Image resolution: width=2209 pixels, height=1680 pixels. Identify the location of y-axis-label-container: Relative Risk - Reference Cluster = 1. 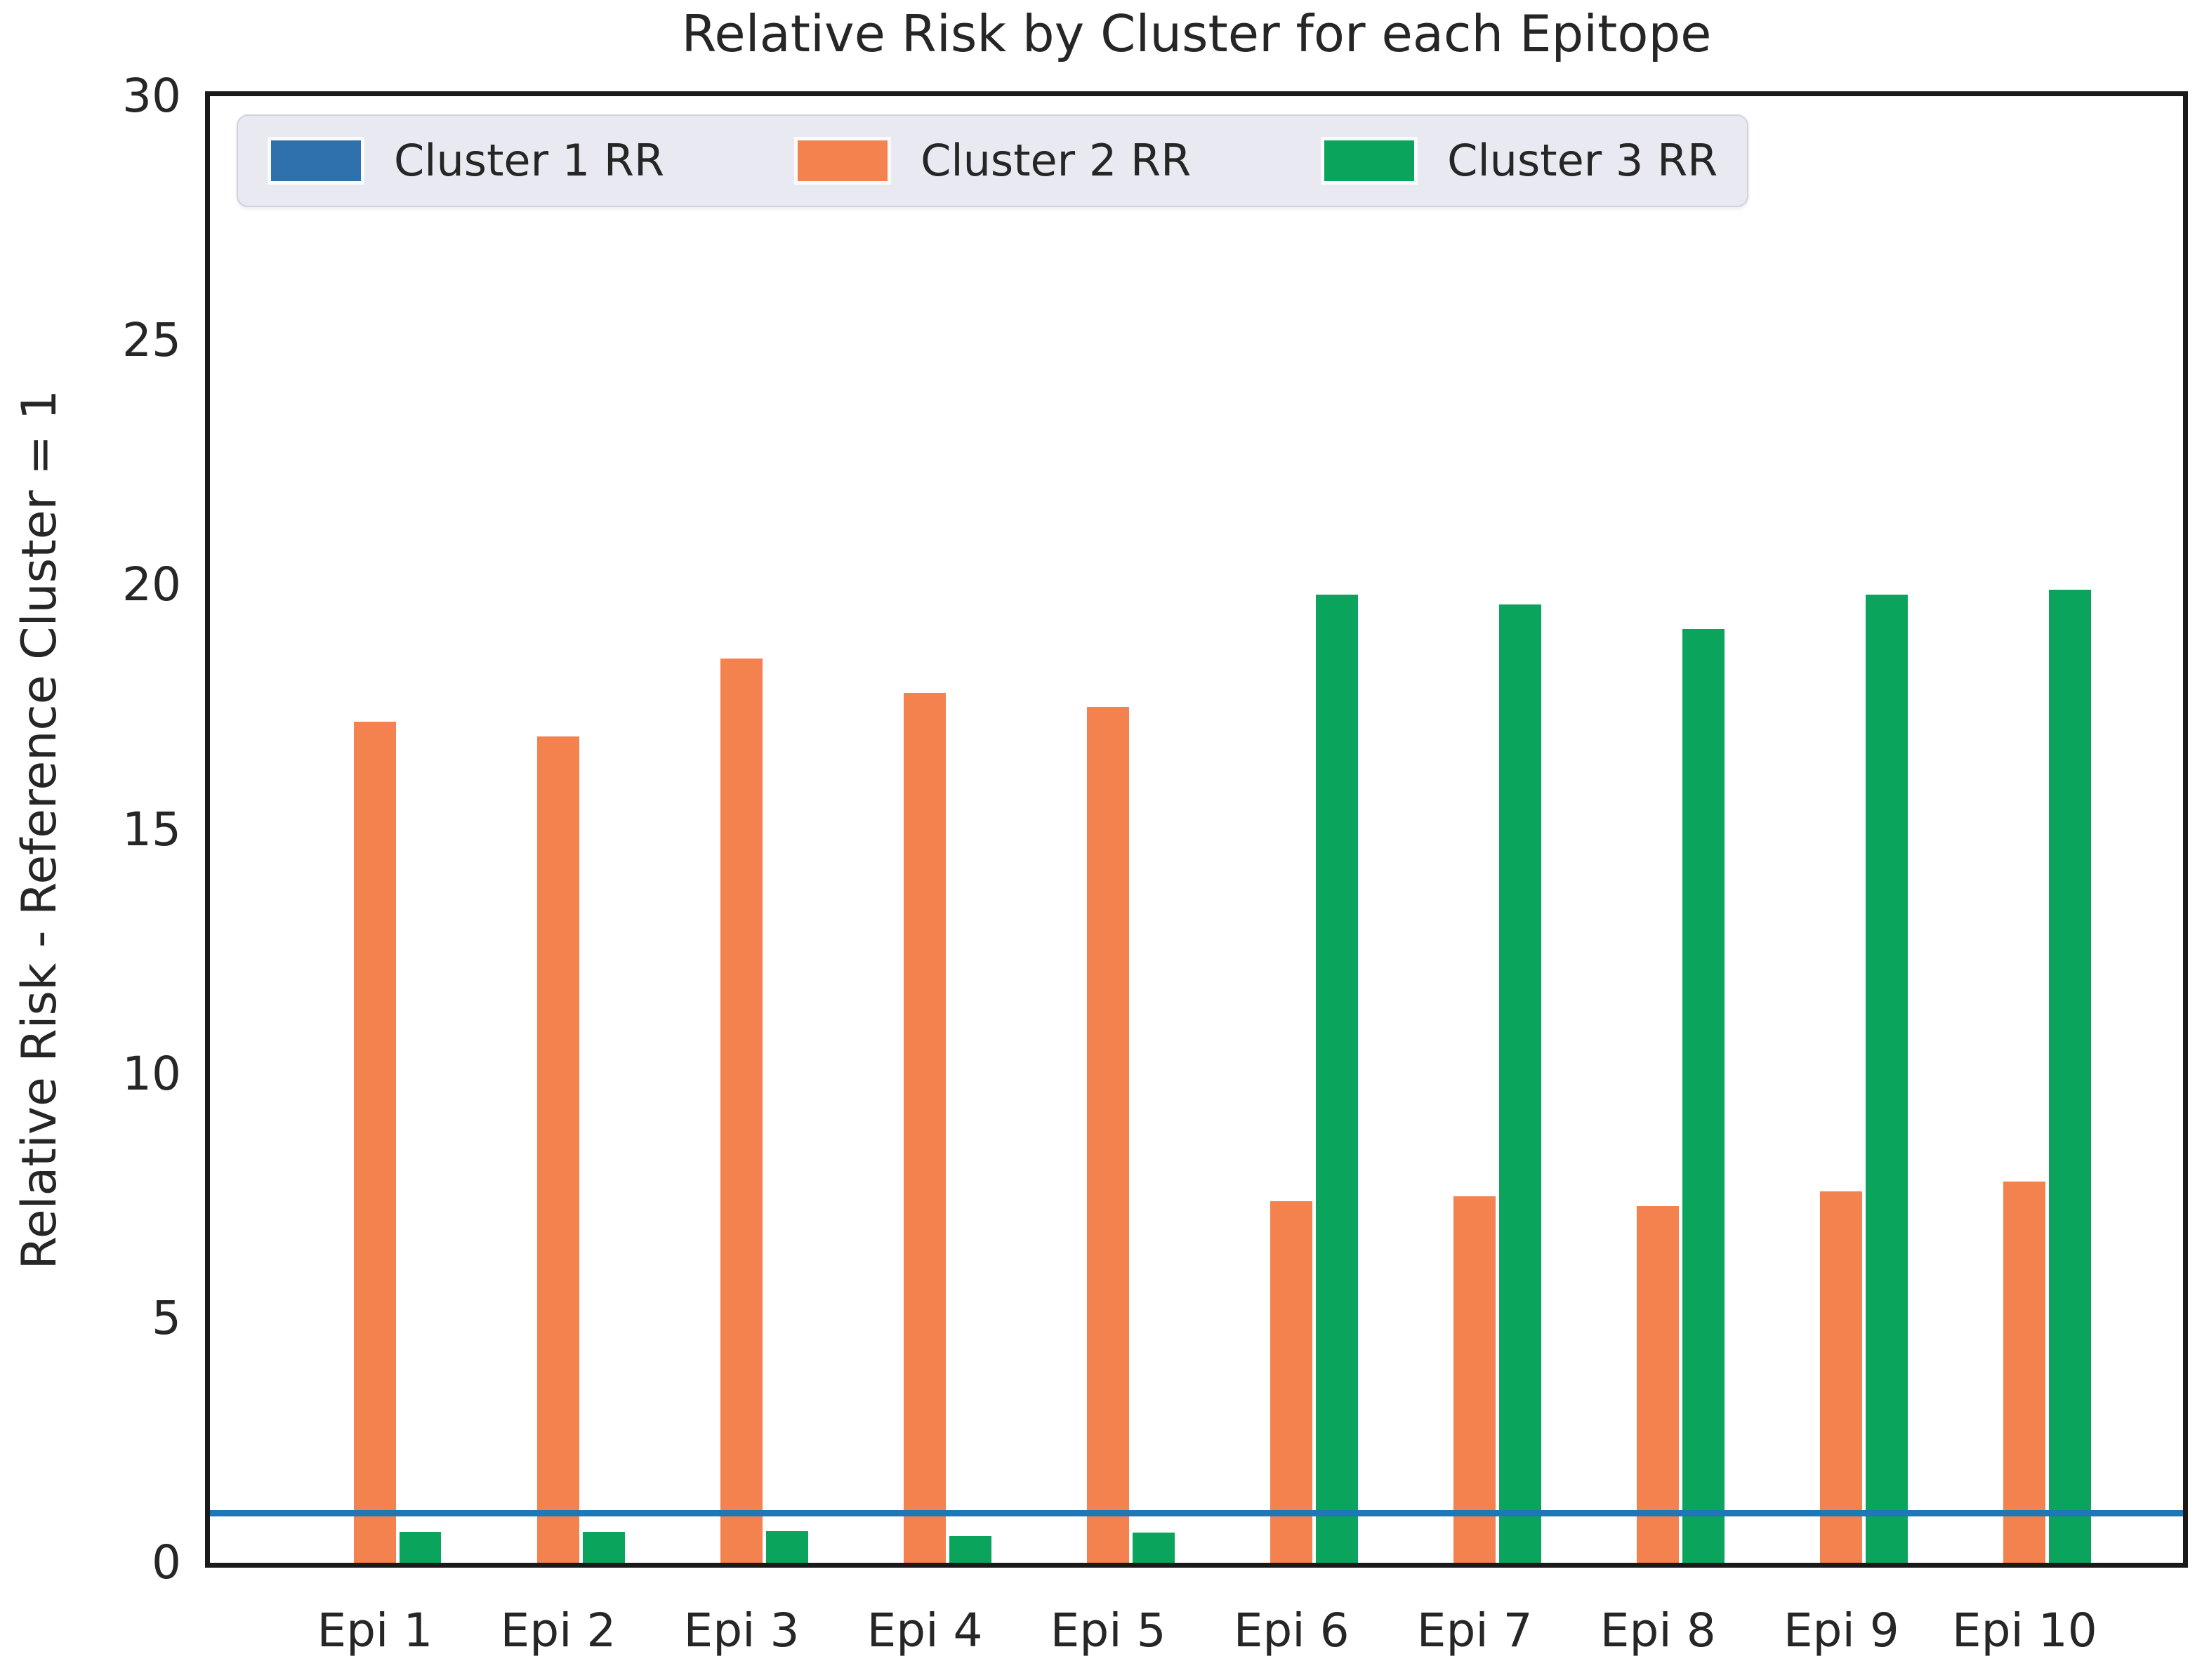
(39, 830).